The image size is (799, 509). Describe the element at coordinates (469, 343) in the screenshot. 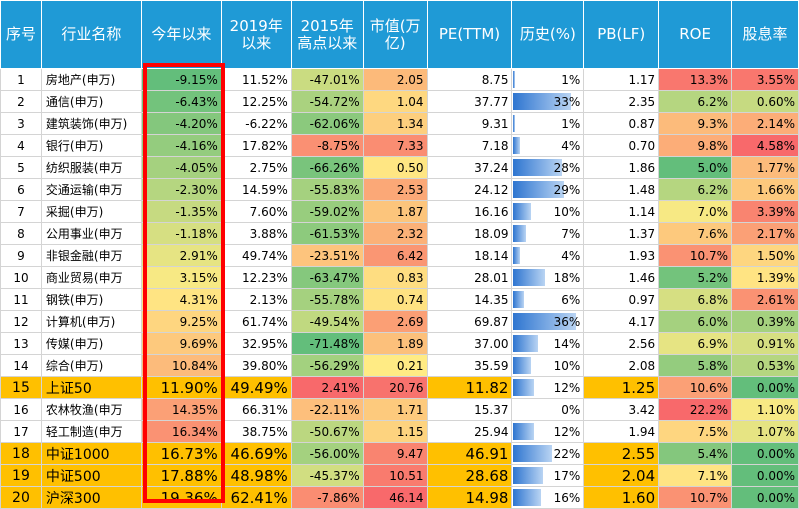

I see `cell-pe-ttm: 37.00` at that location.